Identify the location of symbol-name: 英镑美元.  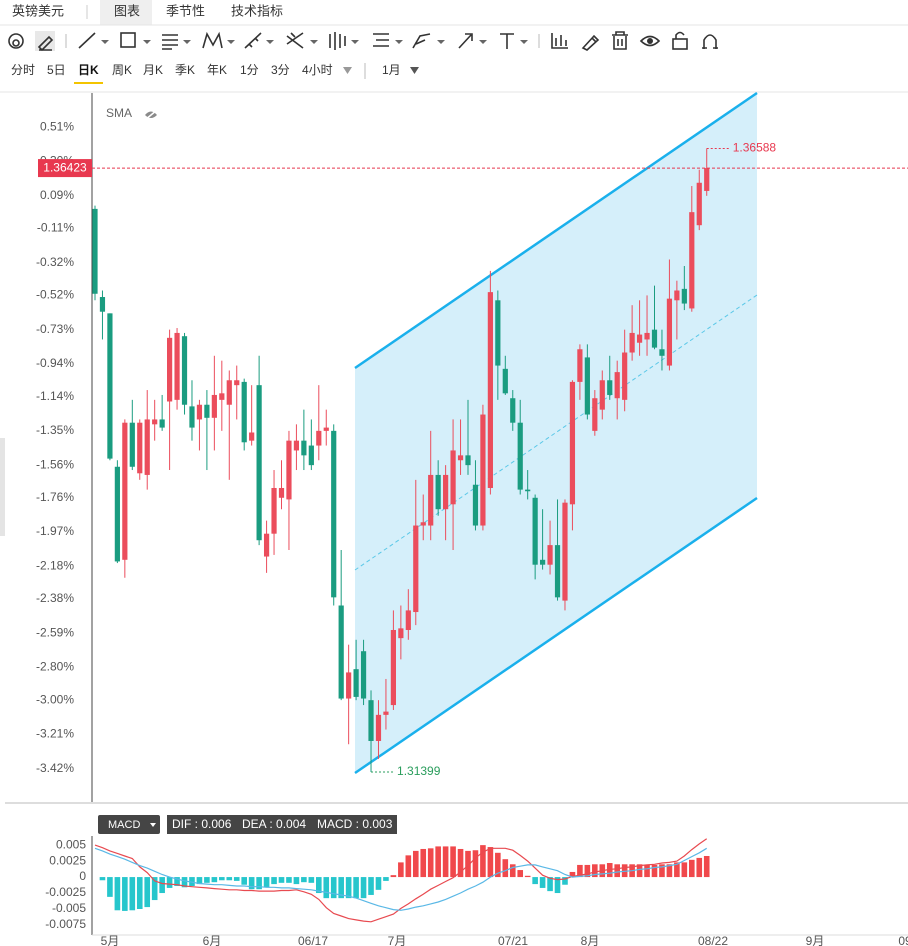
(38, 10).